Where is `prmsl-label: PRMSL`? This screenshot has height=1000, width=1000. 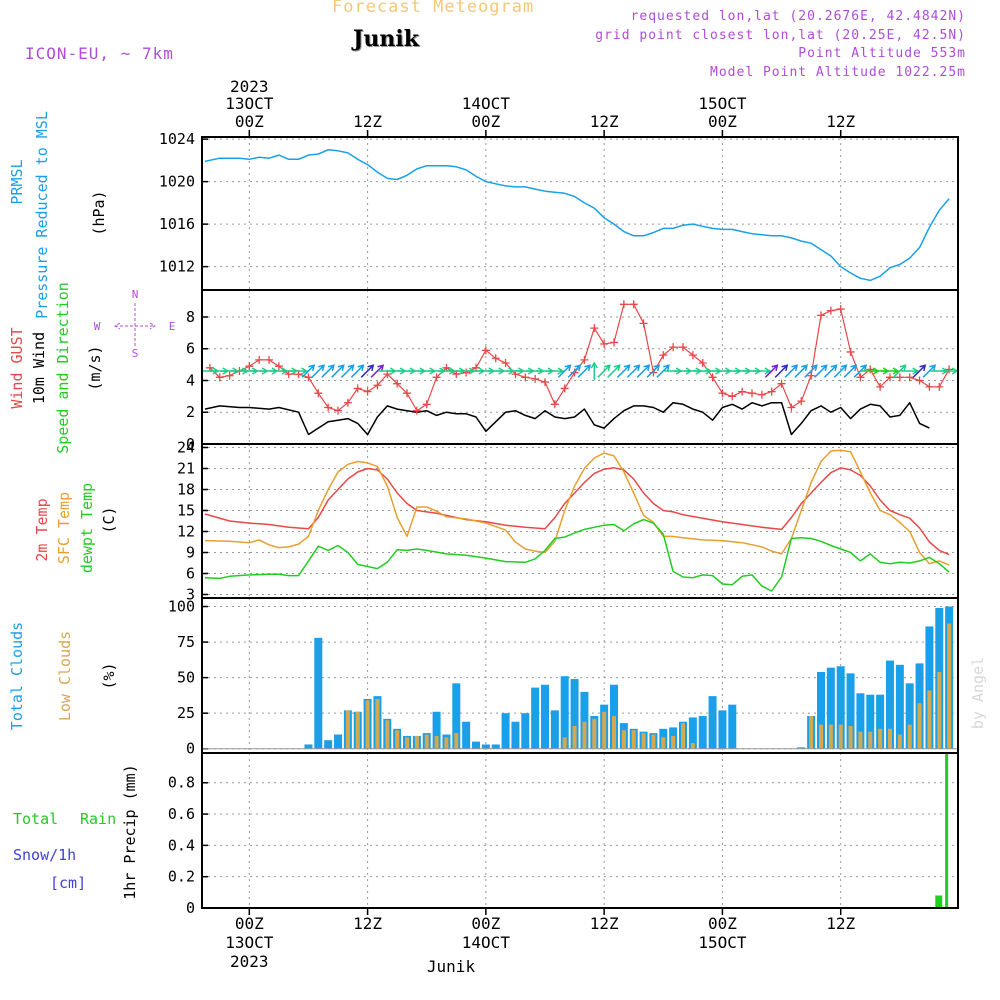
prmsl-label: PRMSL is located at coordinates (17, 181).